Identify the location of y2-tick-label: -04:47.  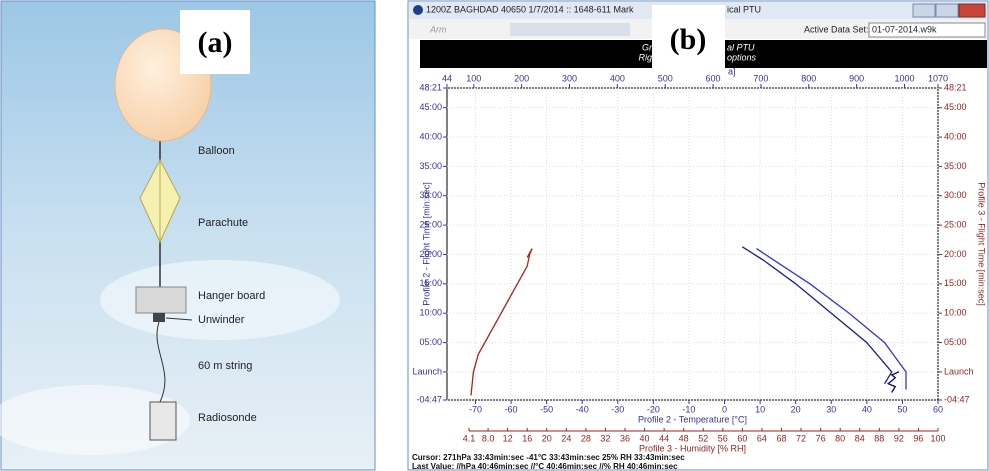
(957, 399).